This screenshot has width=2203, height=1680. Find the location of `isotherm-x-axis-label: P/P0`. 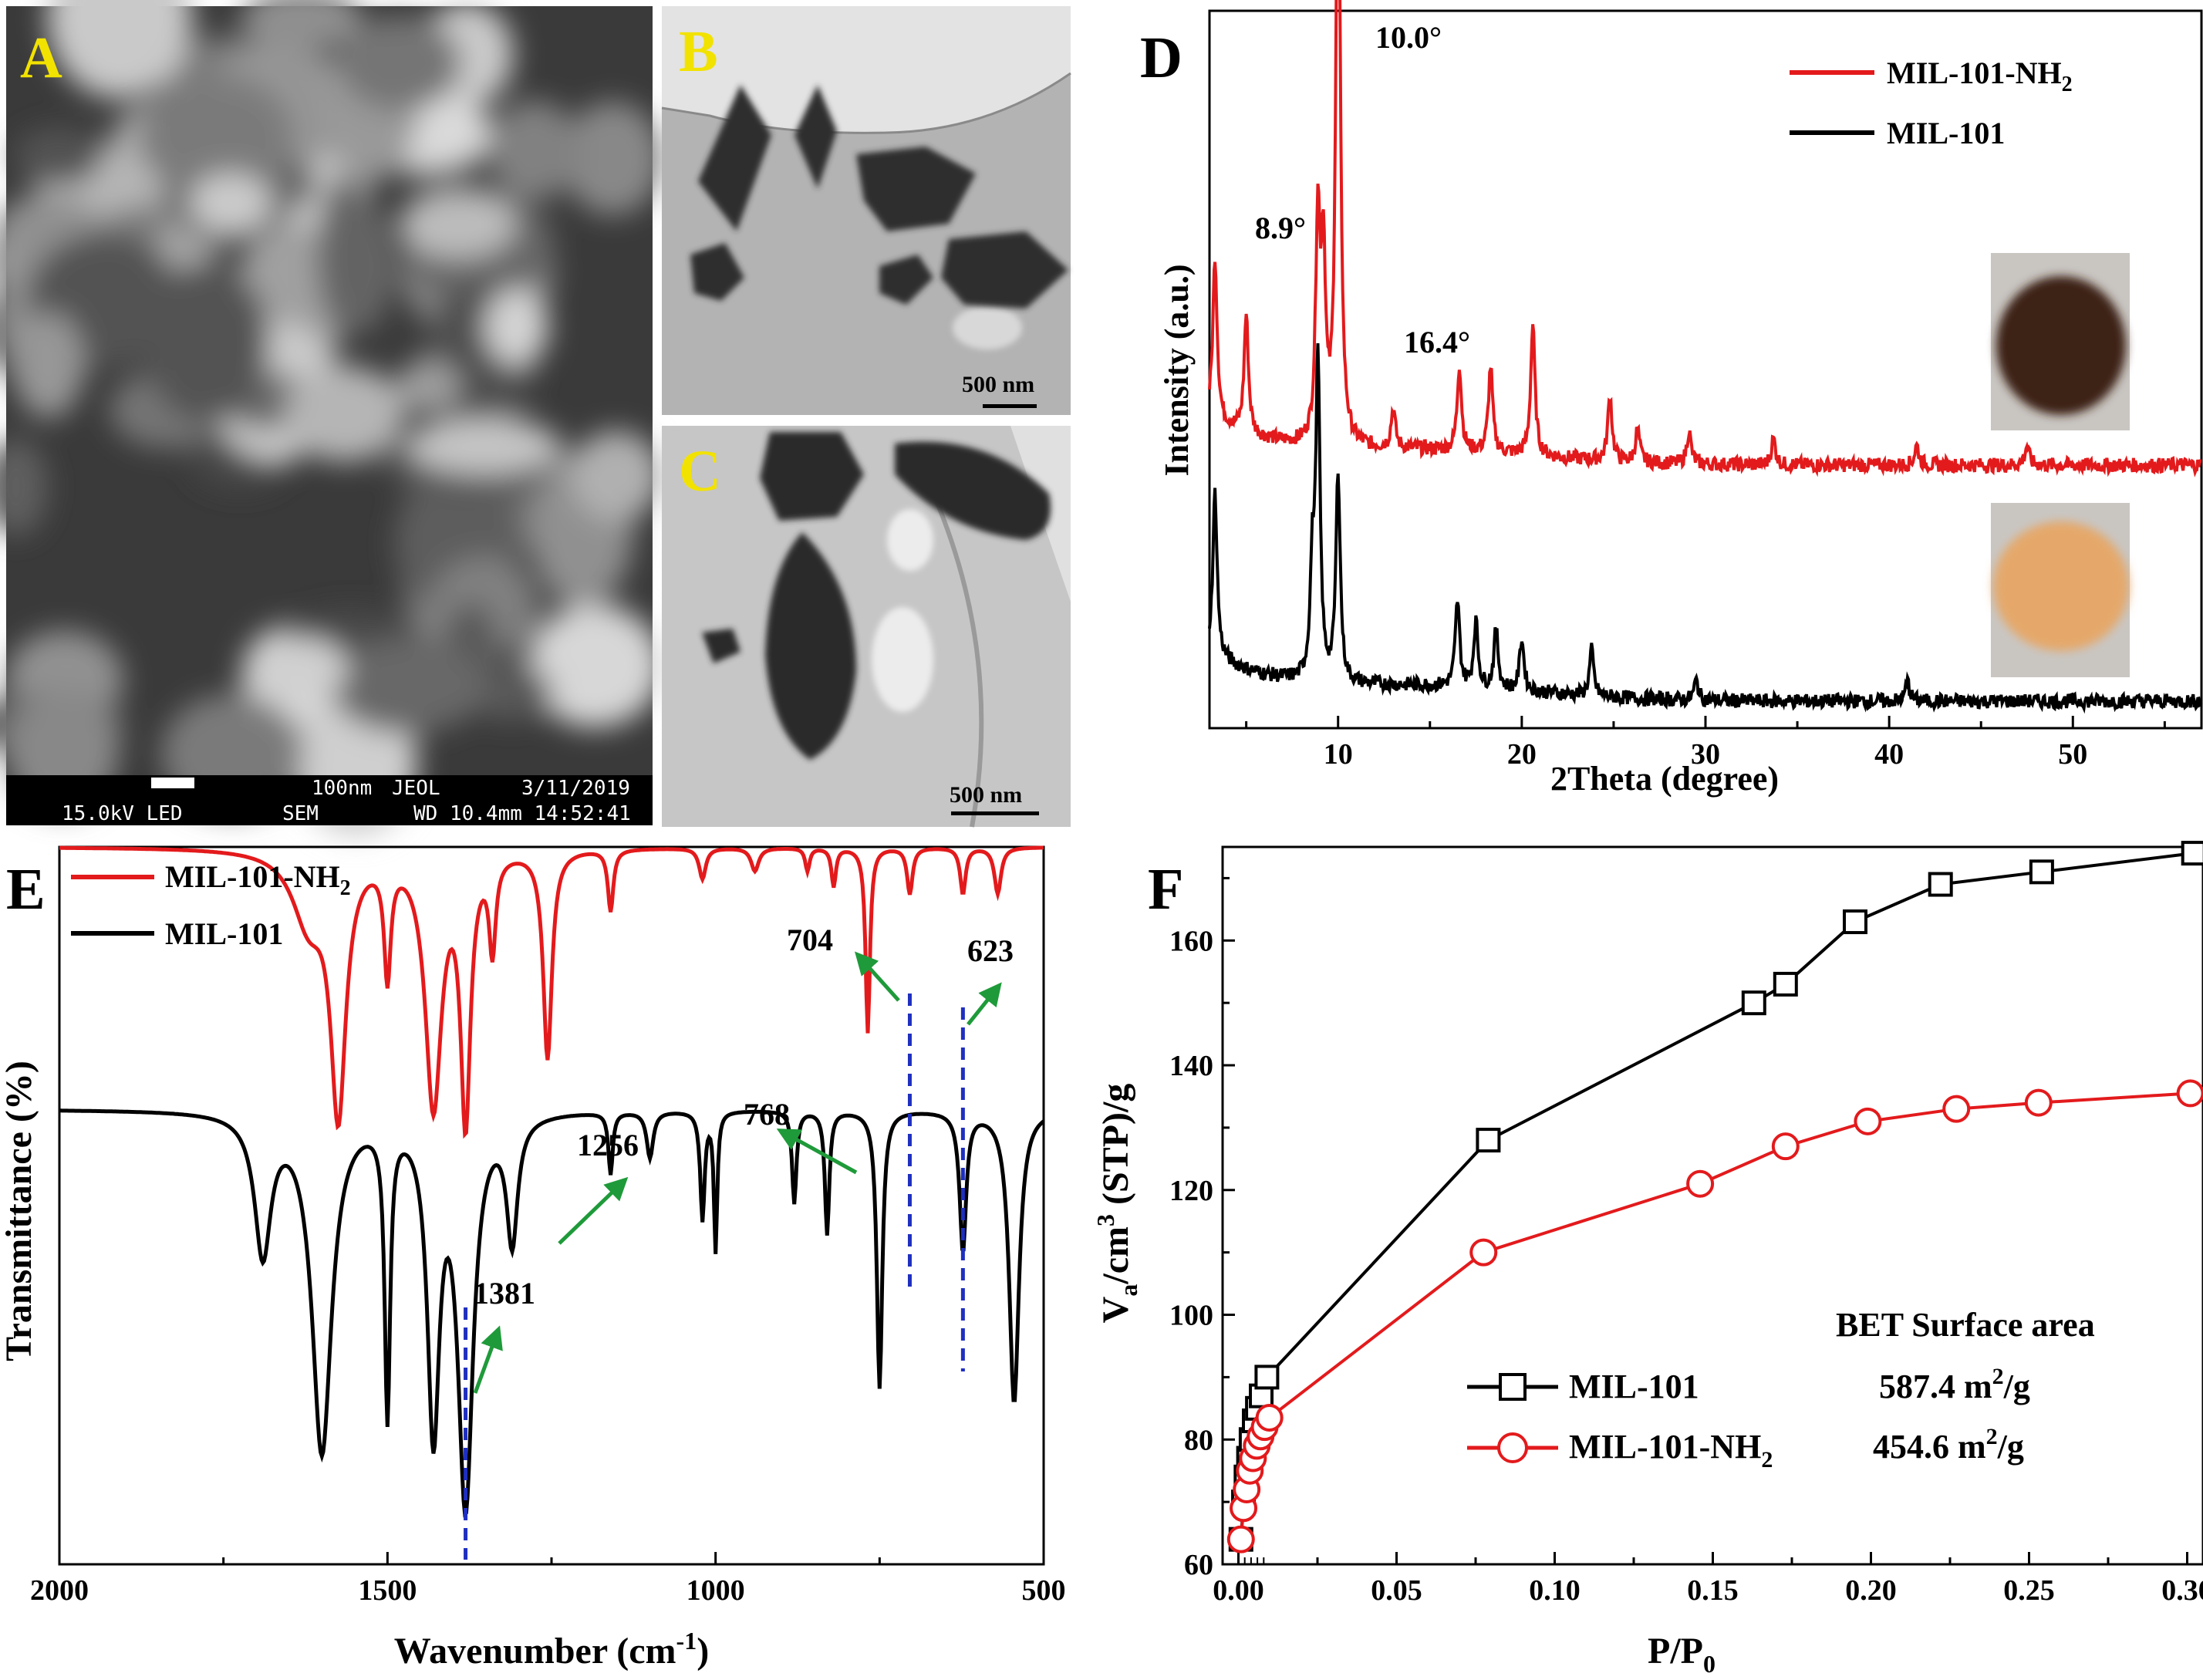

isotherm-x-axis-label: P/P0 is located at coordinates (1682, 1654).